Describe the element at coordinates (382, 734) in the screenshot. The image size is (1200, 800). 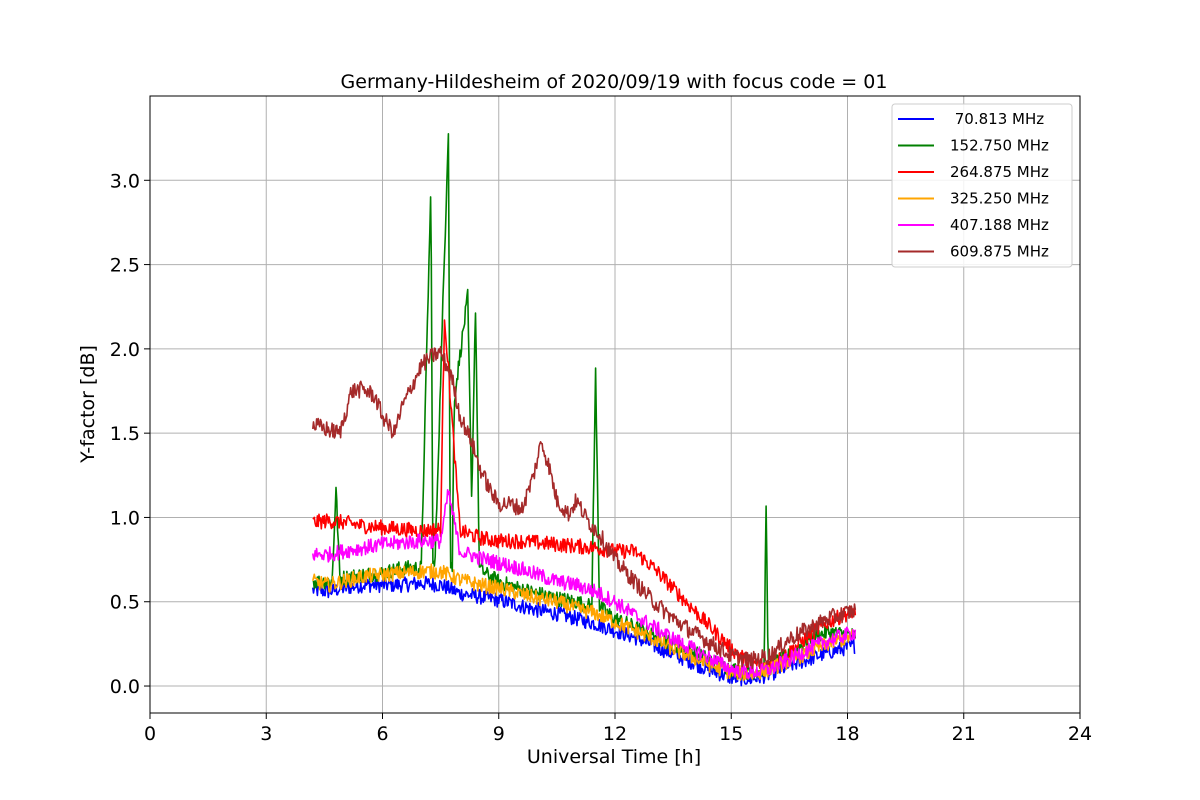
I see `x-tick-label-2: 6` at that location.